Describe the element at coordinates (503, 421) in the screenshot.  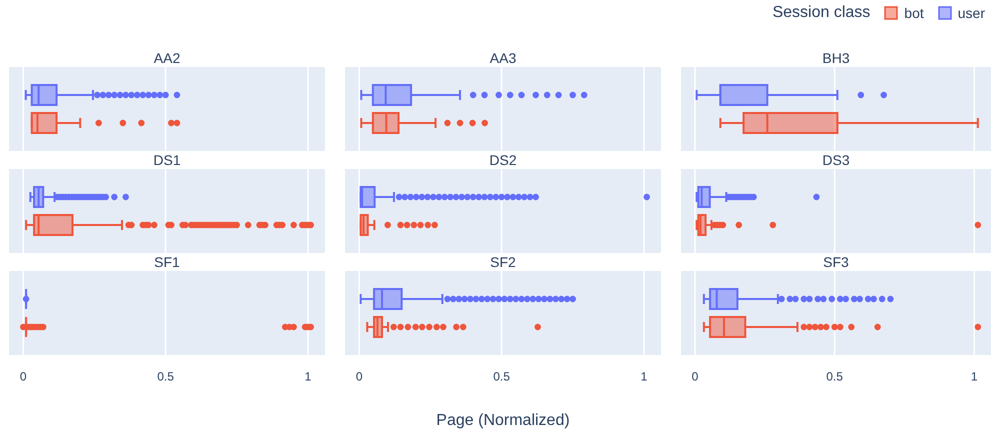
I see `x-axis-title: Page (Normalized)` at that location.